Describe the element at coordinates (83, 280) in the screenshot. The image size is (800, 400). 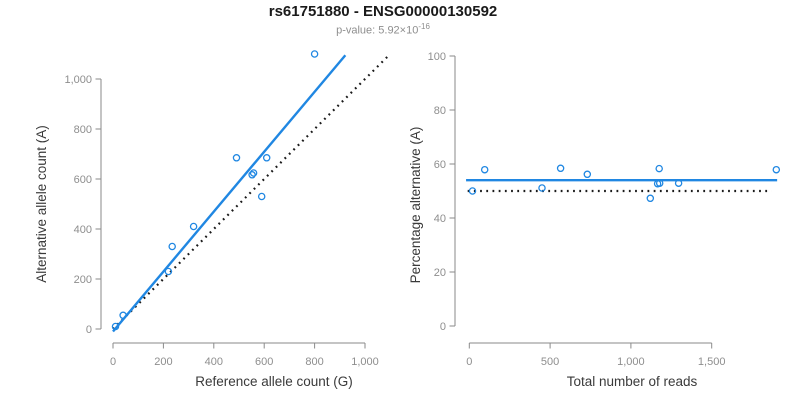
I see `y-tick-label: 200` at that location.